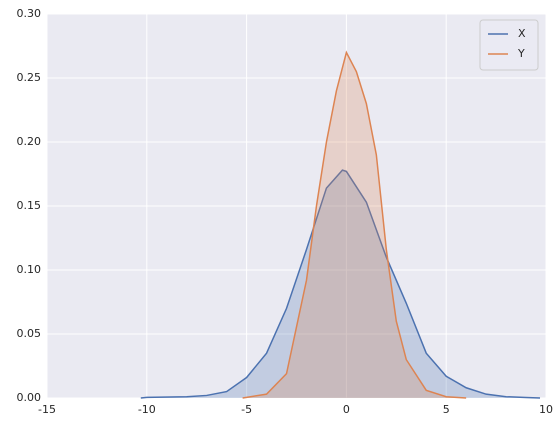  Describe the element at coordinates (29, 397) in the screenshot. I see `y-tick-label: 0.00` at that location.